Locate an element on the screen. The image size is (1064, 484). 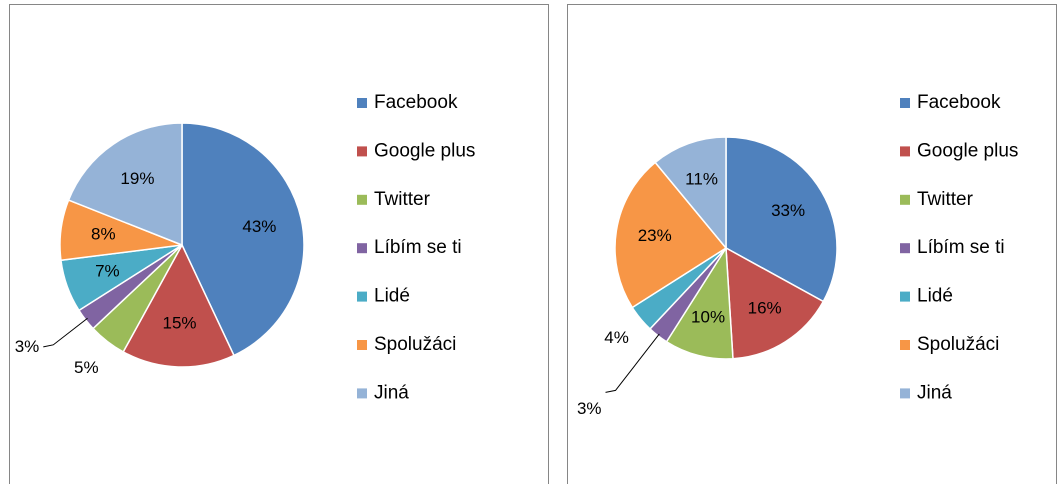
data-label: 23% is located at coordinates (655, 235).